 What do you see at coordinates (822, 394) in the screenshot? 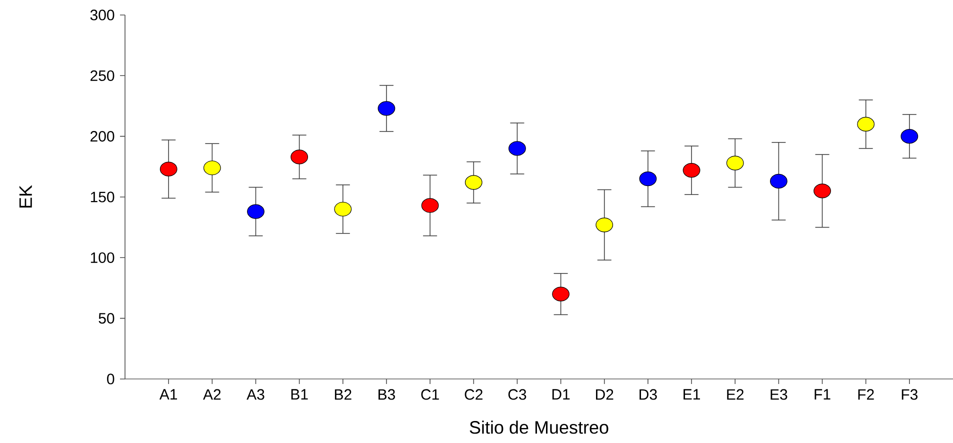
I see `x-tick-label: F1` at bounding box center [822, 394].